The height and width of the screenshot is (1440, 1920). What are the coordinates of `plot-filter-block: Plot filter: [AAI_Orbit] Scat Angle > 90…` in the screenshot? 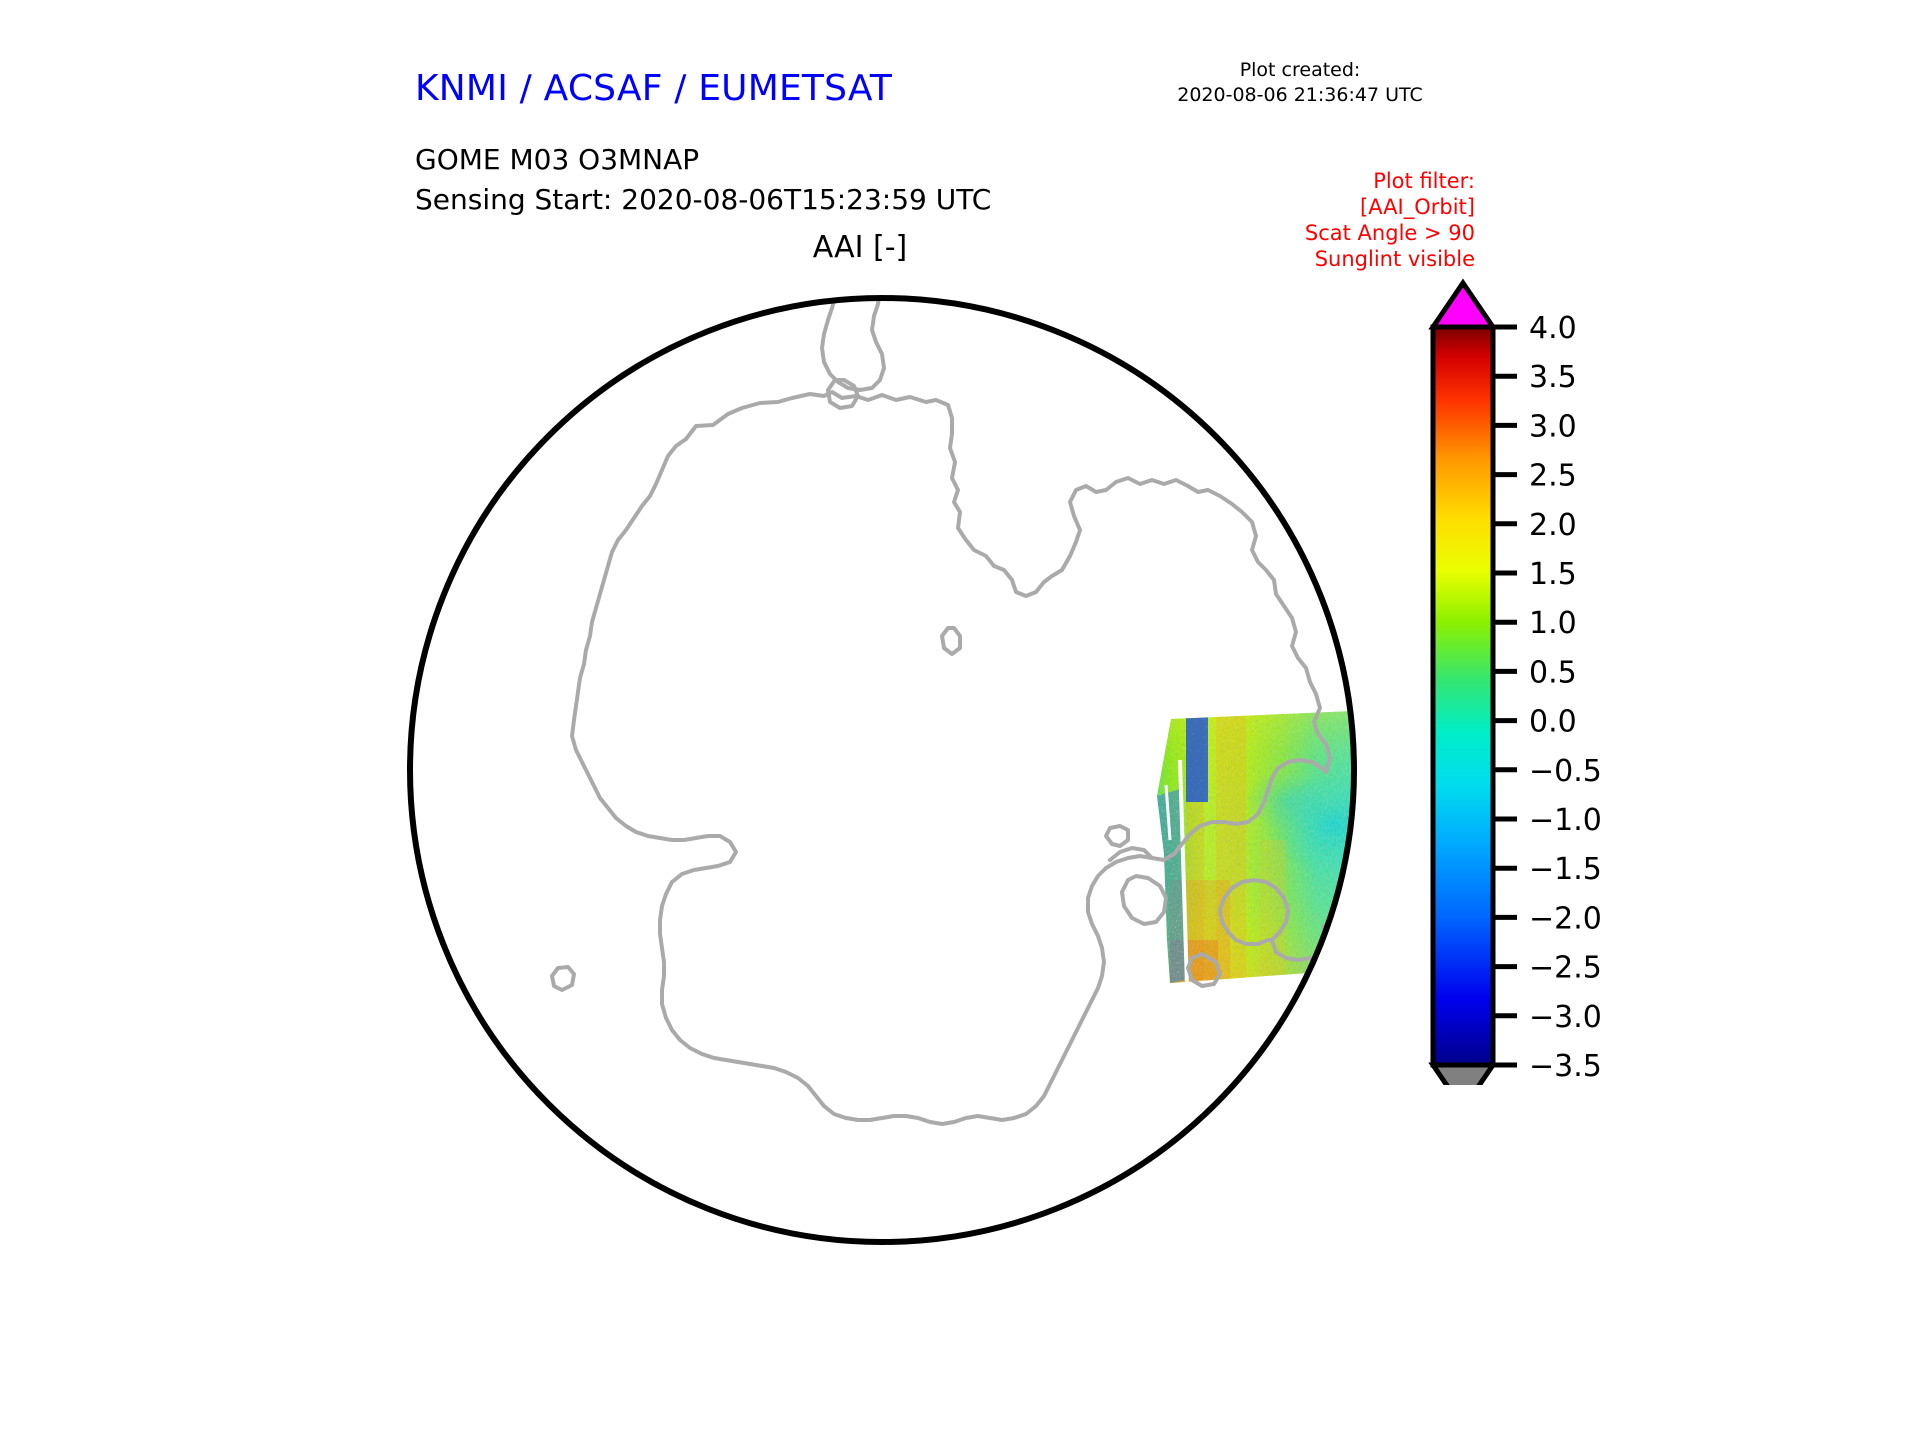 It's located at (1330, 220).